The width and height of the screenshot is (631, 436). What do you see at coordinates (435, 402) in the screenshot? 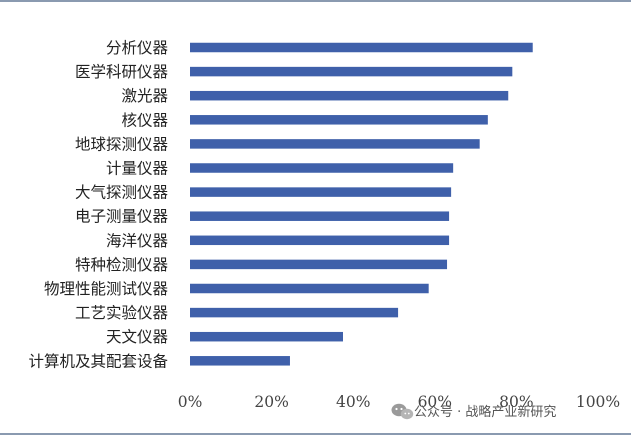
I see `x-tick-label-4: 60%` at bounding box center [435, 402].